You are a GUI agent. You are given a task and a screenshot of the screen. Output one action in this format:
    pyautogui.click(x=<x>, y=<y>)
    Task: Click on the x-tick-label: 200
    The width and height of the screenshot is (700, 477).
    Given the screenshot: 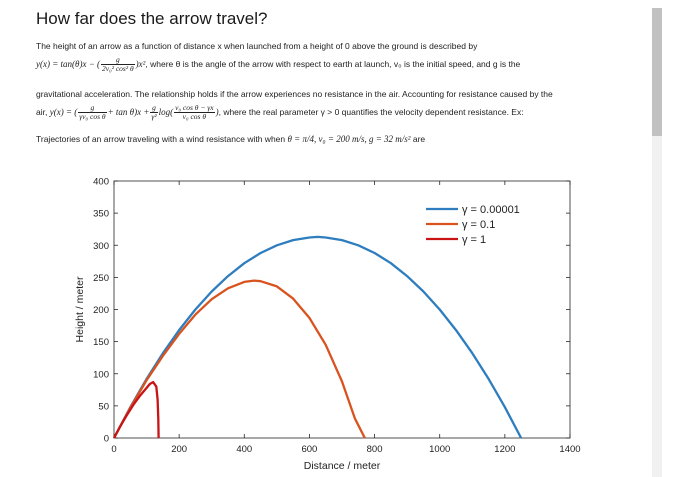 What is the action you would take?
    pyautogui.click(x=179, y=449)
    